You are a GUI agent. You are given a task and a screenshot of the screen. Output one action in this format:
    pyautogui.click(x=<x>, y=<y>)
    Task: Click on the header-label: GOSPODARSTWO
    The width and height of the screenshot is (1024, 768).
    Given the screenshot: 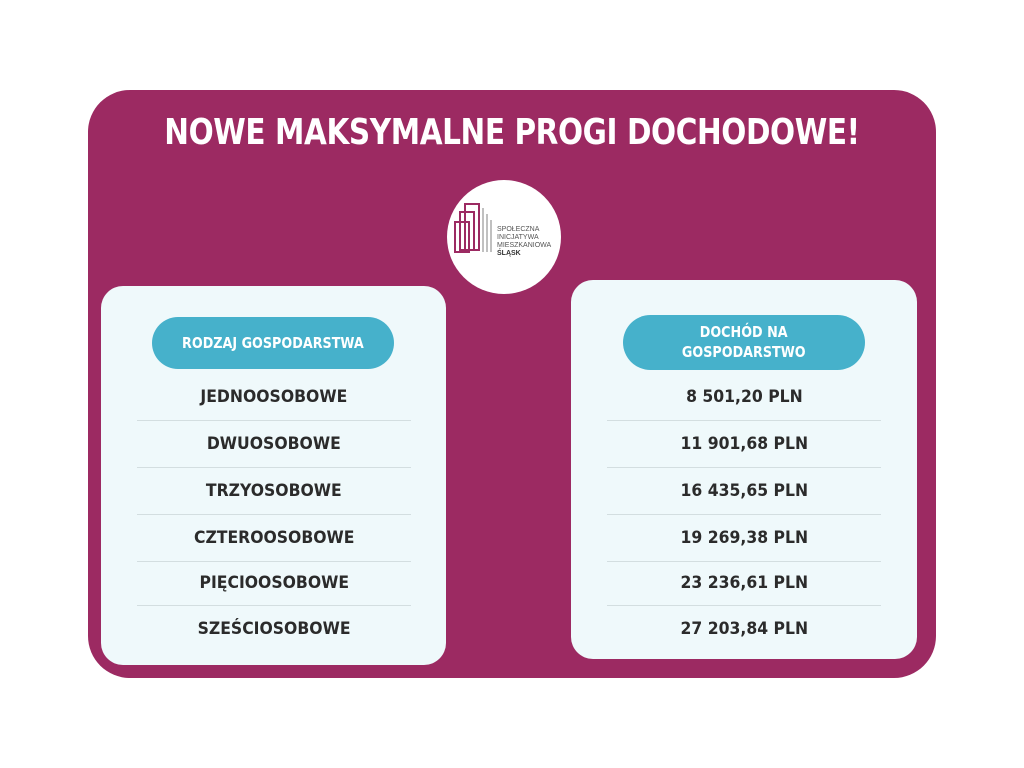 What is the action you would take?
    pyautogui.click(x=744, y=352)
    